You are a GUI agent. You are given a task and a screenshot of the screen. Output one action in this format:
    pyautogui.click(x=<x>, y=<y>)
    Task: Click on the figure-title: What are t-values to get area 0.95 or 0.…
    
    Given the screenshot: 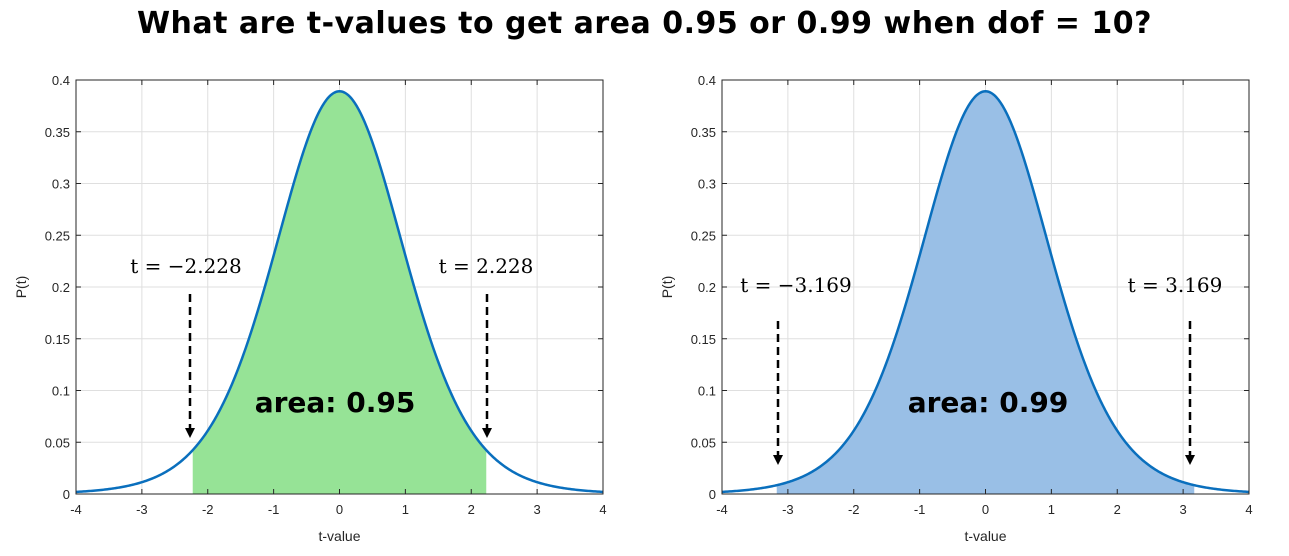 What is the action you would take?
    pyautogui.click(x=644, y=23)
    